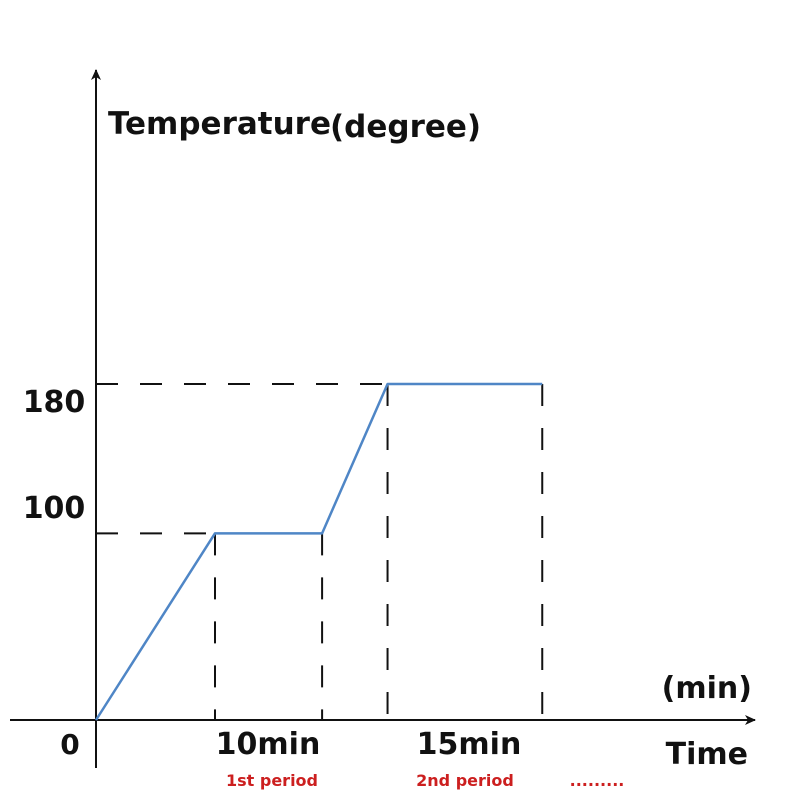 The width and height of the screenshot is (800, 800). What do you see at coordinates (268, 744) in the screenshot?
I see `x-label-10min: 10min` at bounding box center [268, 744].